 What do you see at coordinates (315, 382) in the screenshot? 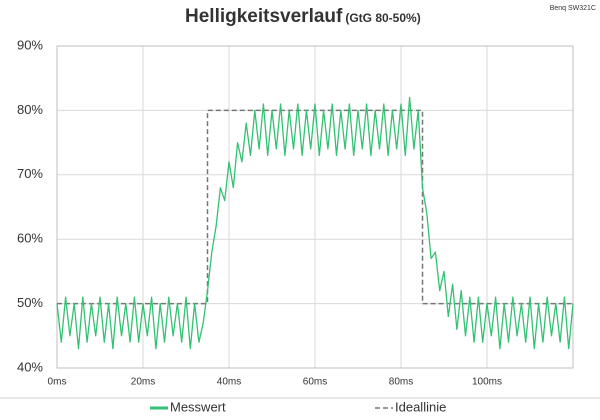
I see `x-tick-label: 60ms` at bounding box center [315, 382].